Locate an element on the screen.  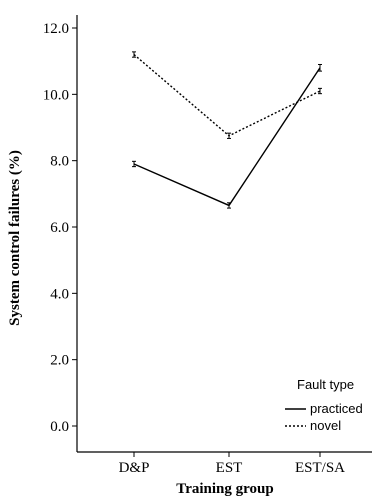
series-line-practiced is located at coordinates (227, 137).